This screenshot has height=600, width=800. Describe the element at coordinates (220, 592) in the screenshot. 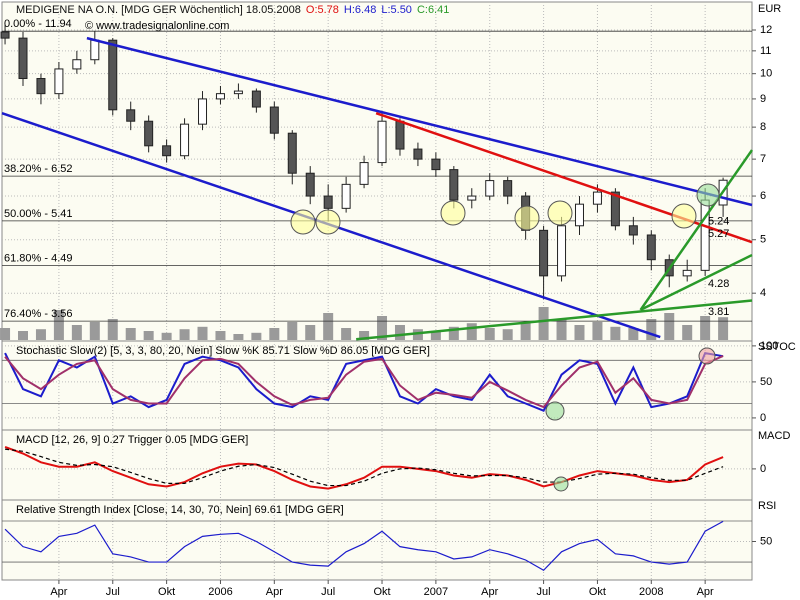

I see `x-tick-label: 2006` at that location.